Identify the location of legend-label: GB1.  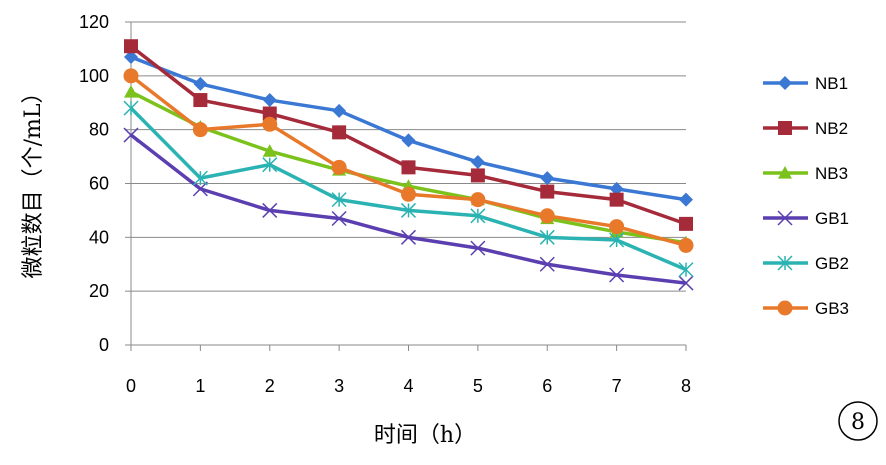
(832, 218).